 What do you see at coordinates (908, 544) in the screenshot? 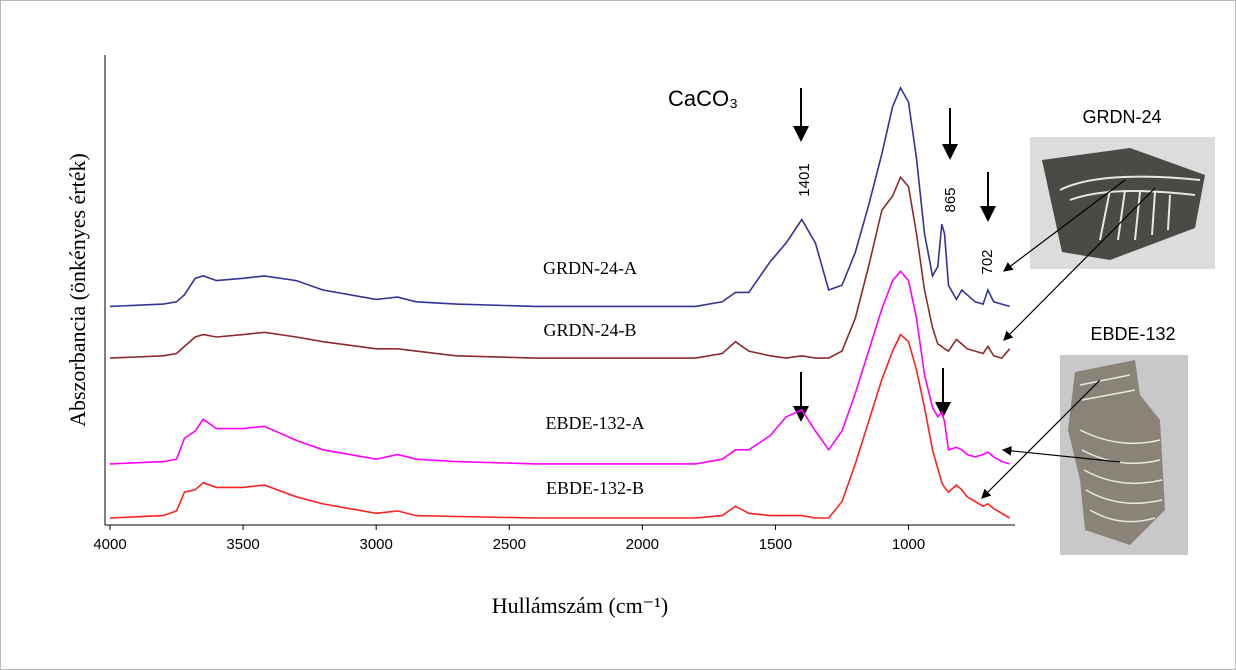
I see `x-tick-label: 1000` at bounding box center [908, 544].